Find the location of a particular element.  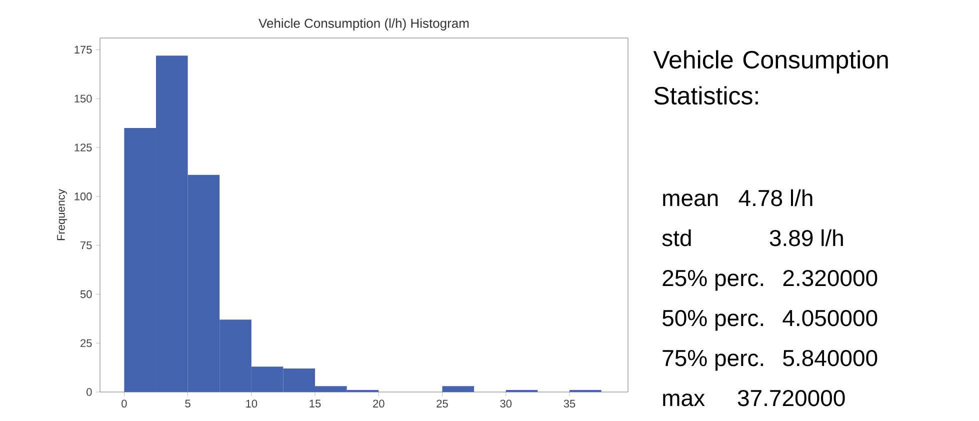

y-tick-label: 0 is located at coordinates (89, 392).